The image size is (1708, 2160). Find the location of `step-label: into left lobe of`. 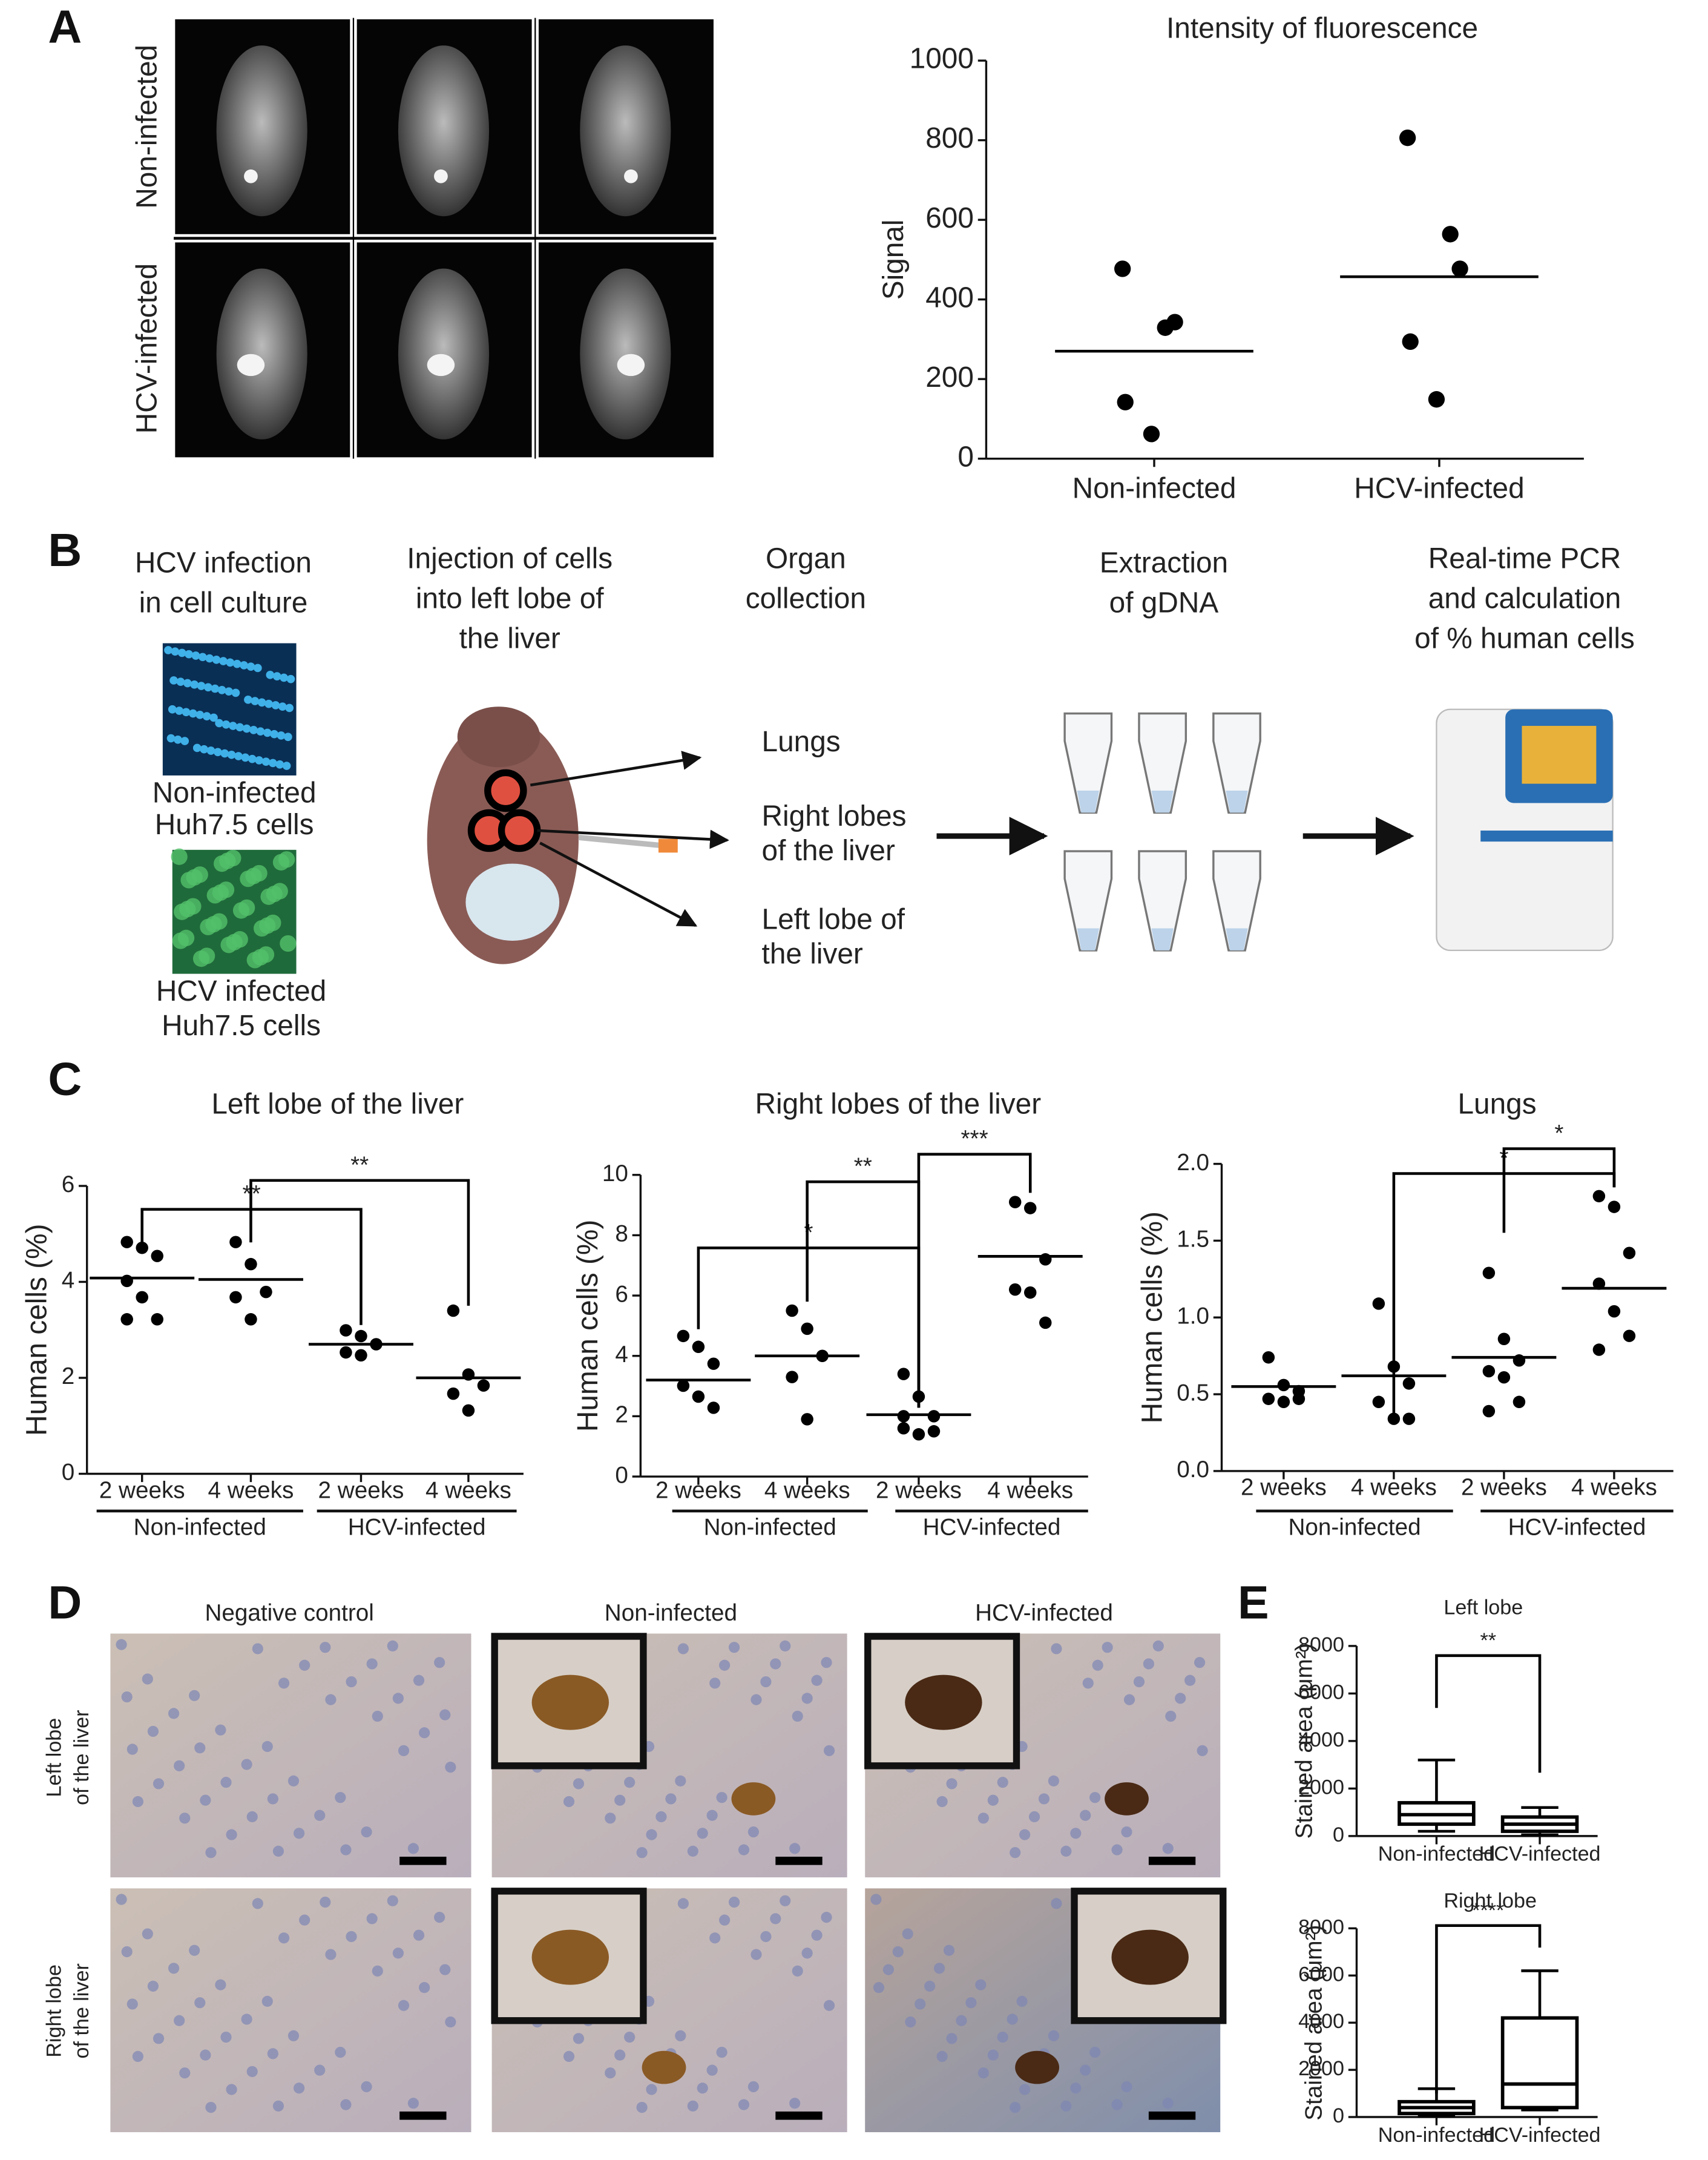

step-label: into left lobe of is located at coordinates (510, 599).